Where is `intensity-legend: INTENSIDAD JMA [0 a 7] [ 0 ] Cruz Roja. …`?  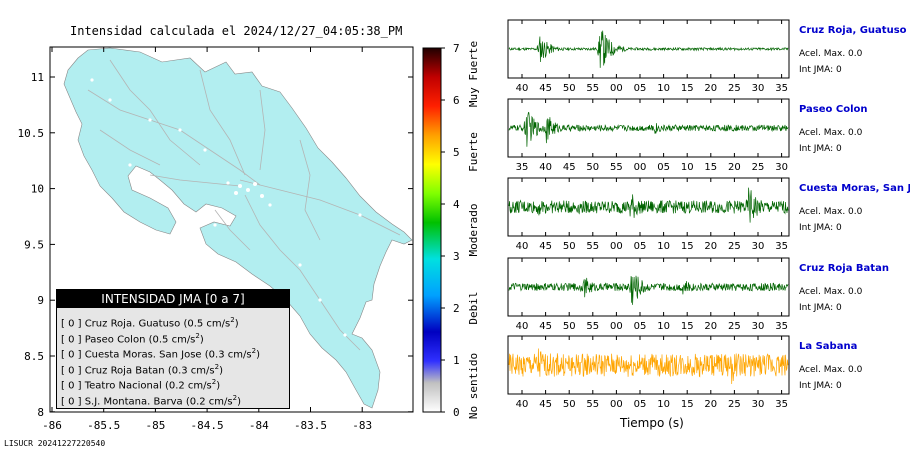 intensity-legend: INTENSIDAD JMA [0 a 7] [ 0 ] Cruz Roja. … is located at coordinates (173, 349).